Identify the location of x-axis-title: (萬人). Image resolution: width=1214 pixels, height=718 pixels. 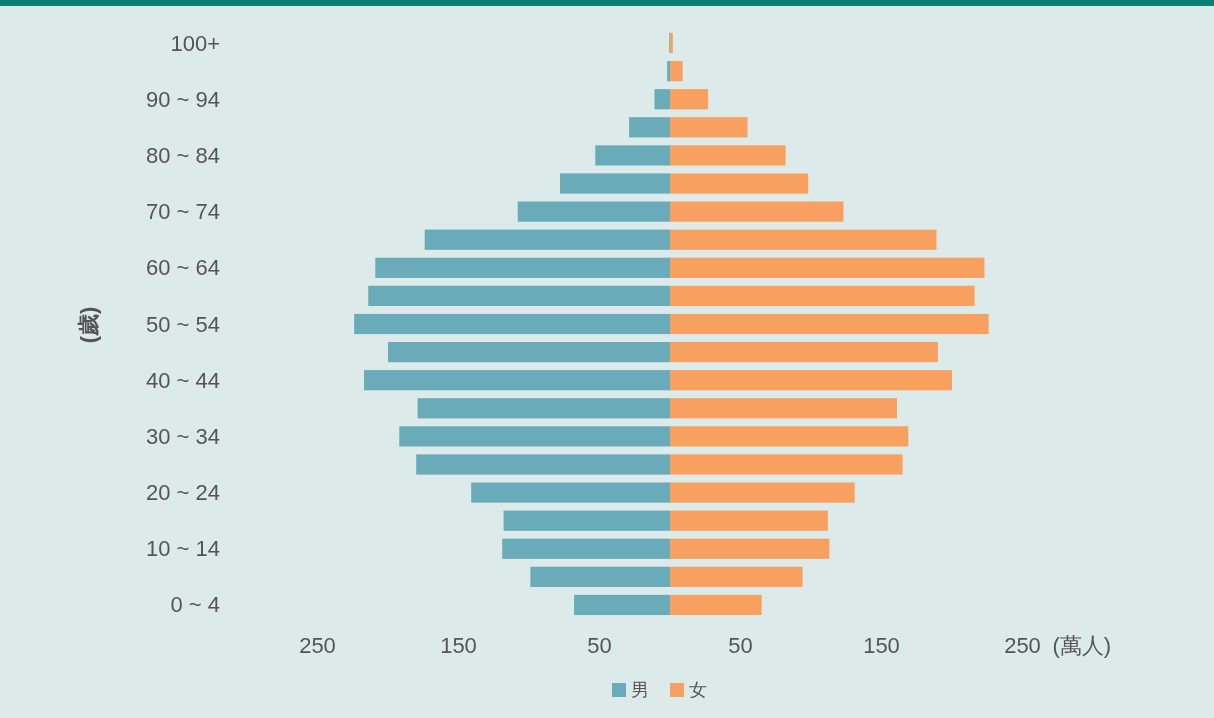
(1082, 645).